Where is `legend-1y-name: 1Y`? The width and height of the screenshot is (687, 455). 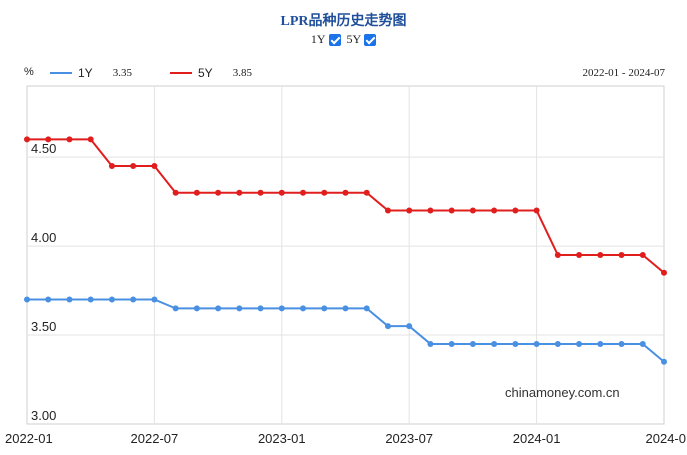 legend-1y-name: 1Y is located at coordinates (85, 73).